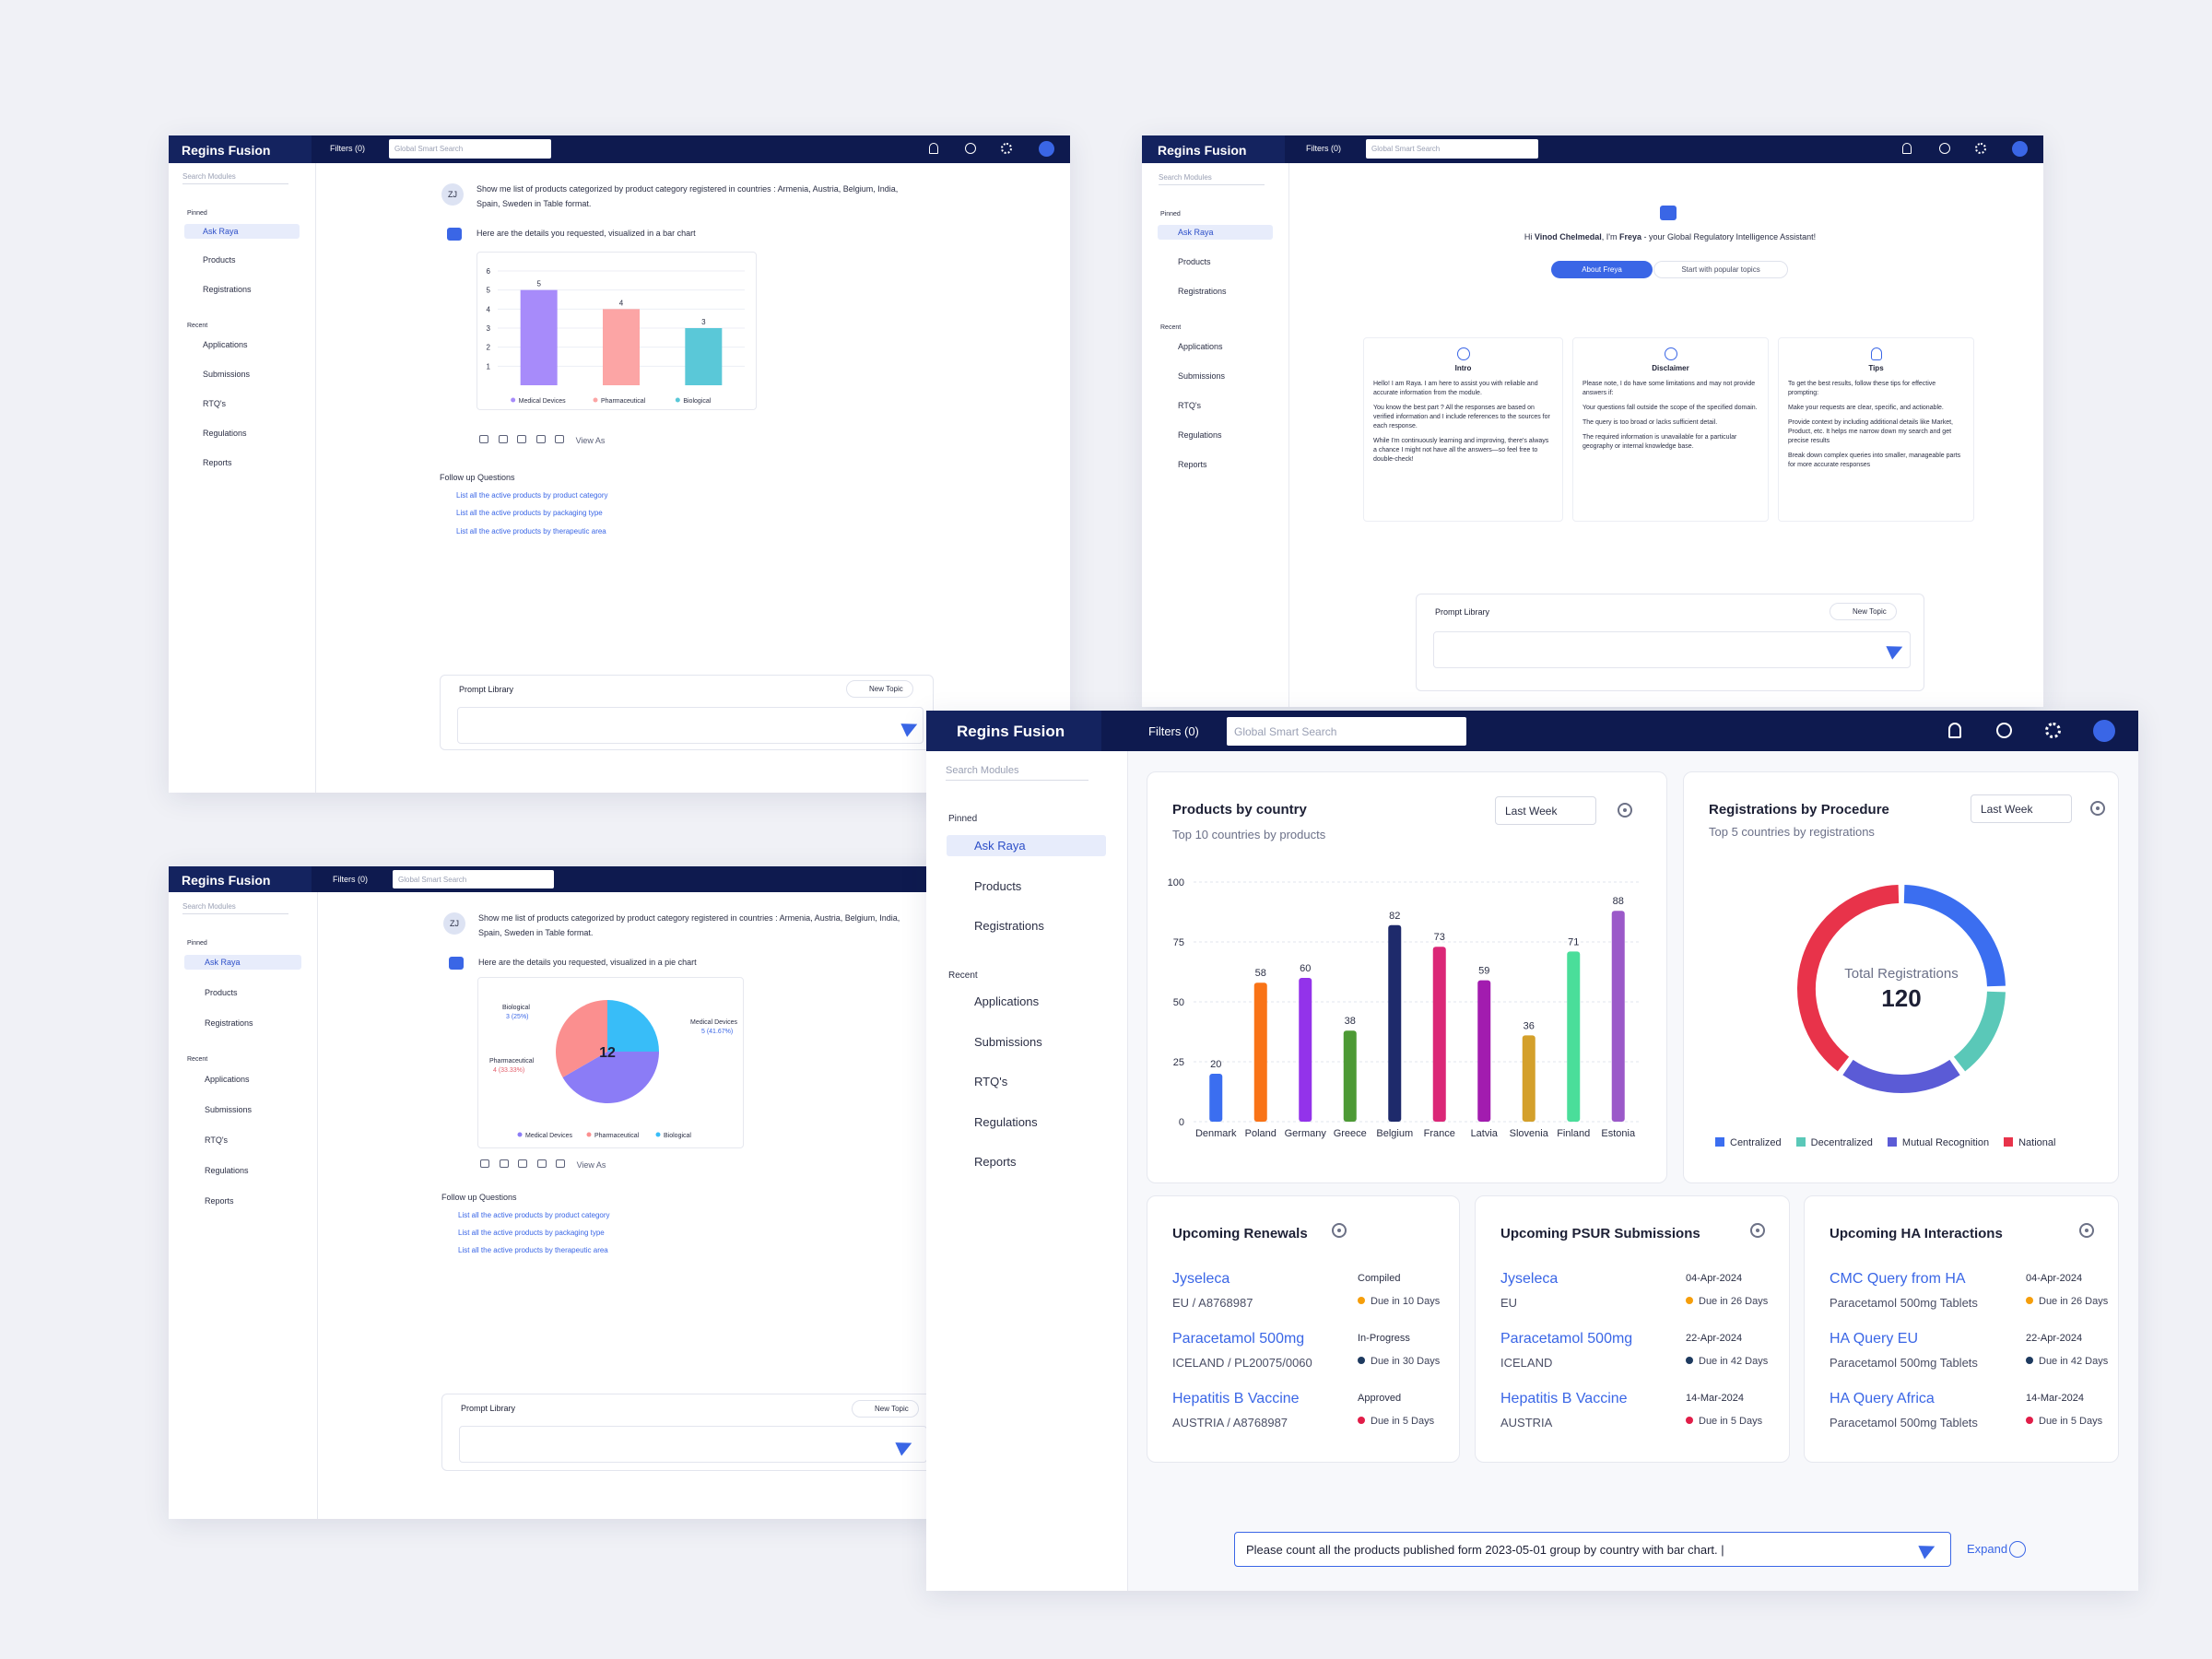 This screenshot has height=1659, width=2212. What do you see at coordinates (1757, 1230) in the screenshot?
I see `psur-settings-icon` at bounding box center [1757, 1230].